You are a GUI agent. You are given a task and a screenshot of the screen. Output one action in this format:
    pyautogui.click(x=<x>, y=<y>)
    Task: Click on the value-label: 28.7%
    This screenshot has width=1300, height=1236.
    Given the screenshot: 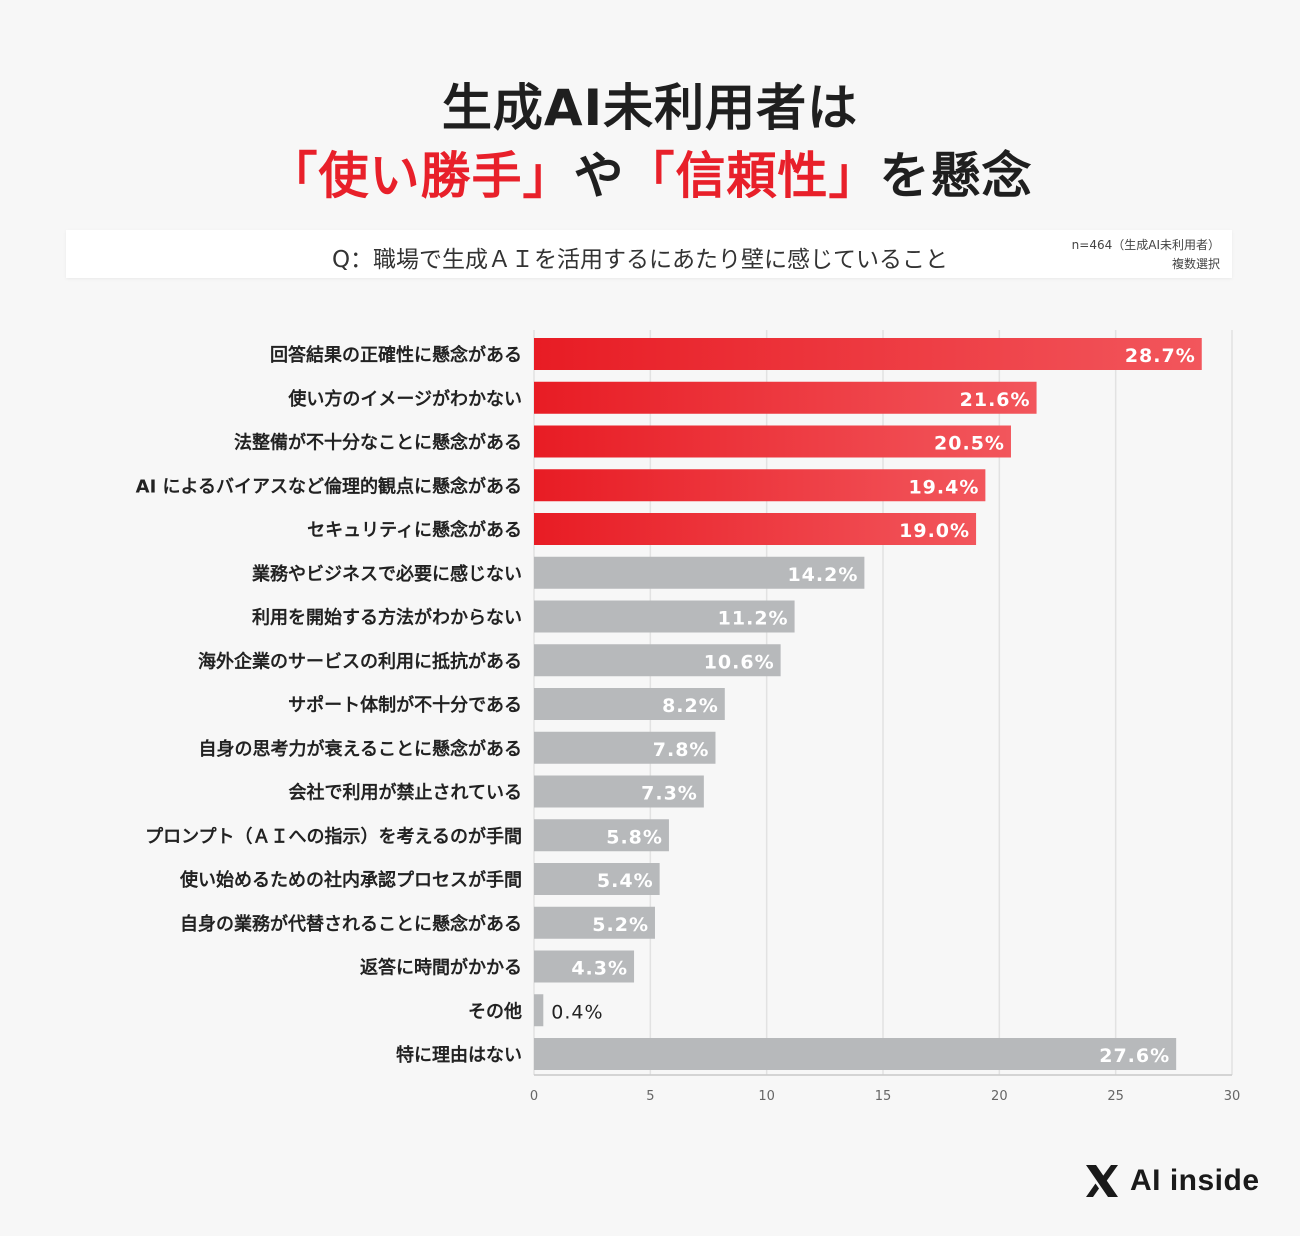 What is the action you would take?
    pyautogui.click(x=1160, y=356)
    